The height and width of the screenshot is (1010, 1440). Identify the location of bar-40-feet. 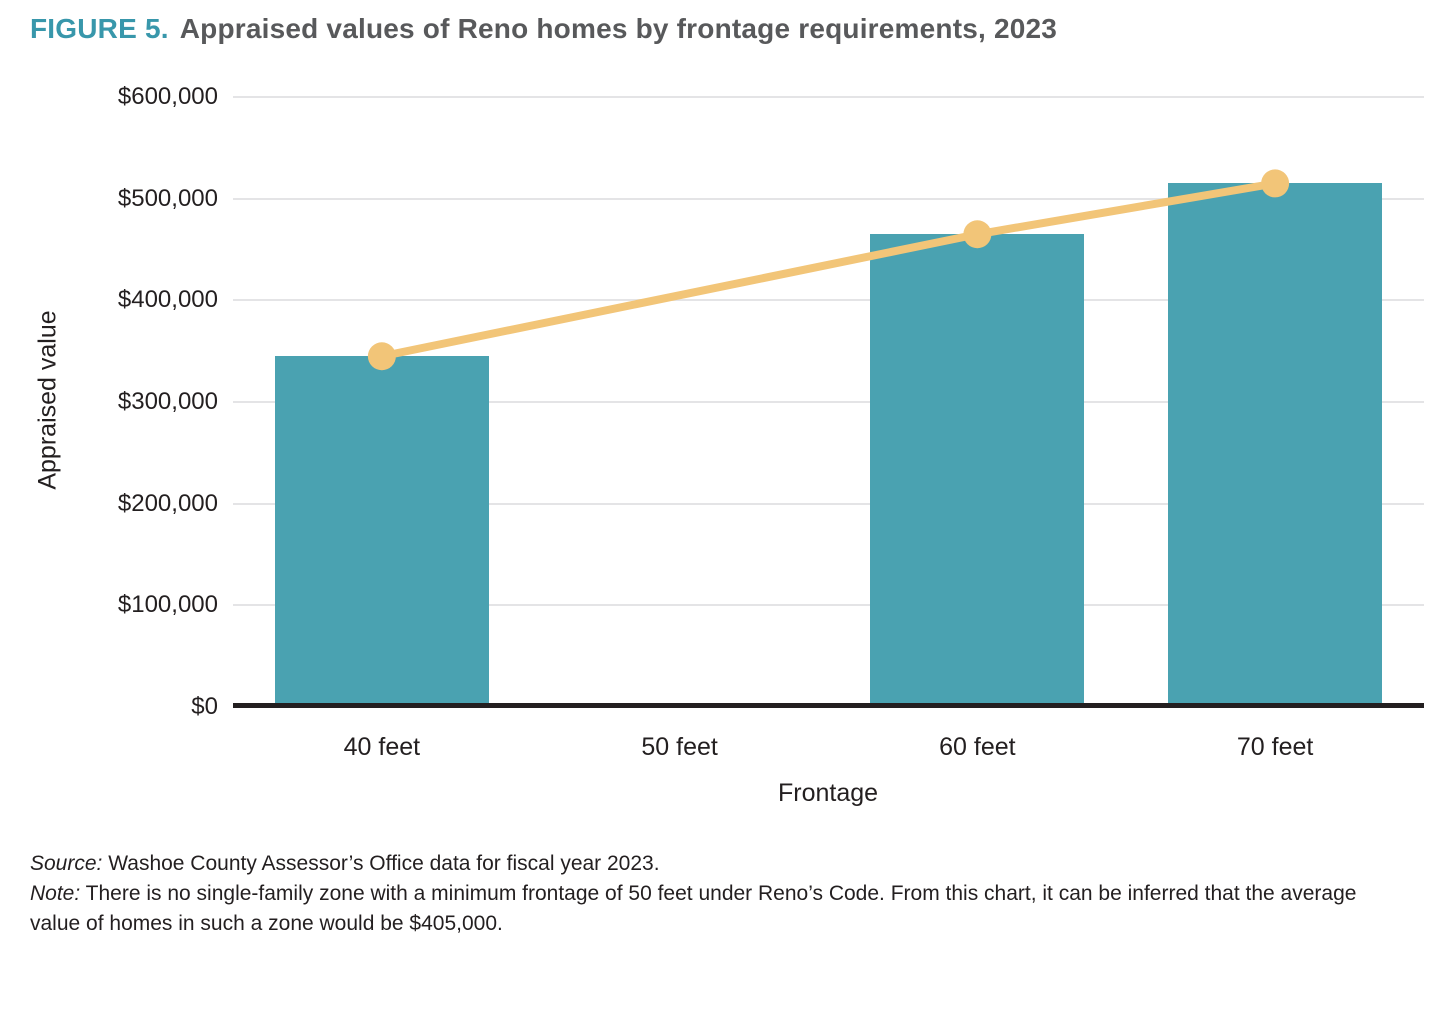
(381, 531).